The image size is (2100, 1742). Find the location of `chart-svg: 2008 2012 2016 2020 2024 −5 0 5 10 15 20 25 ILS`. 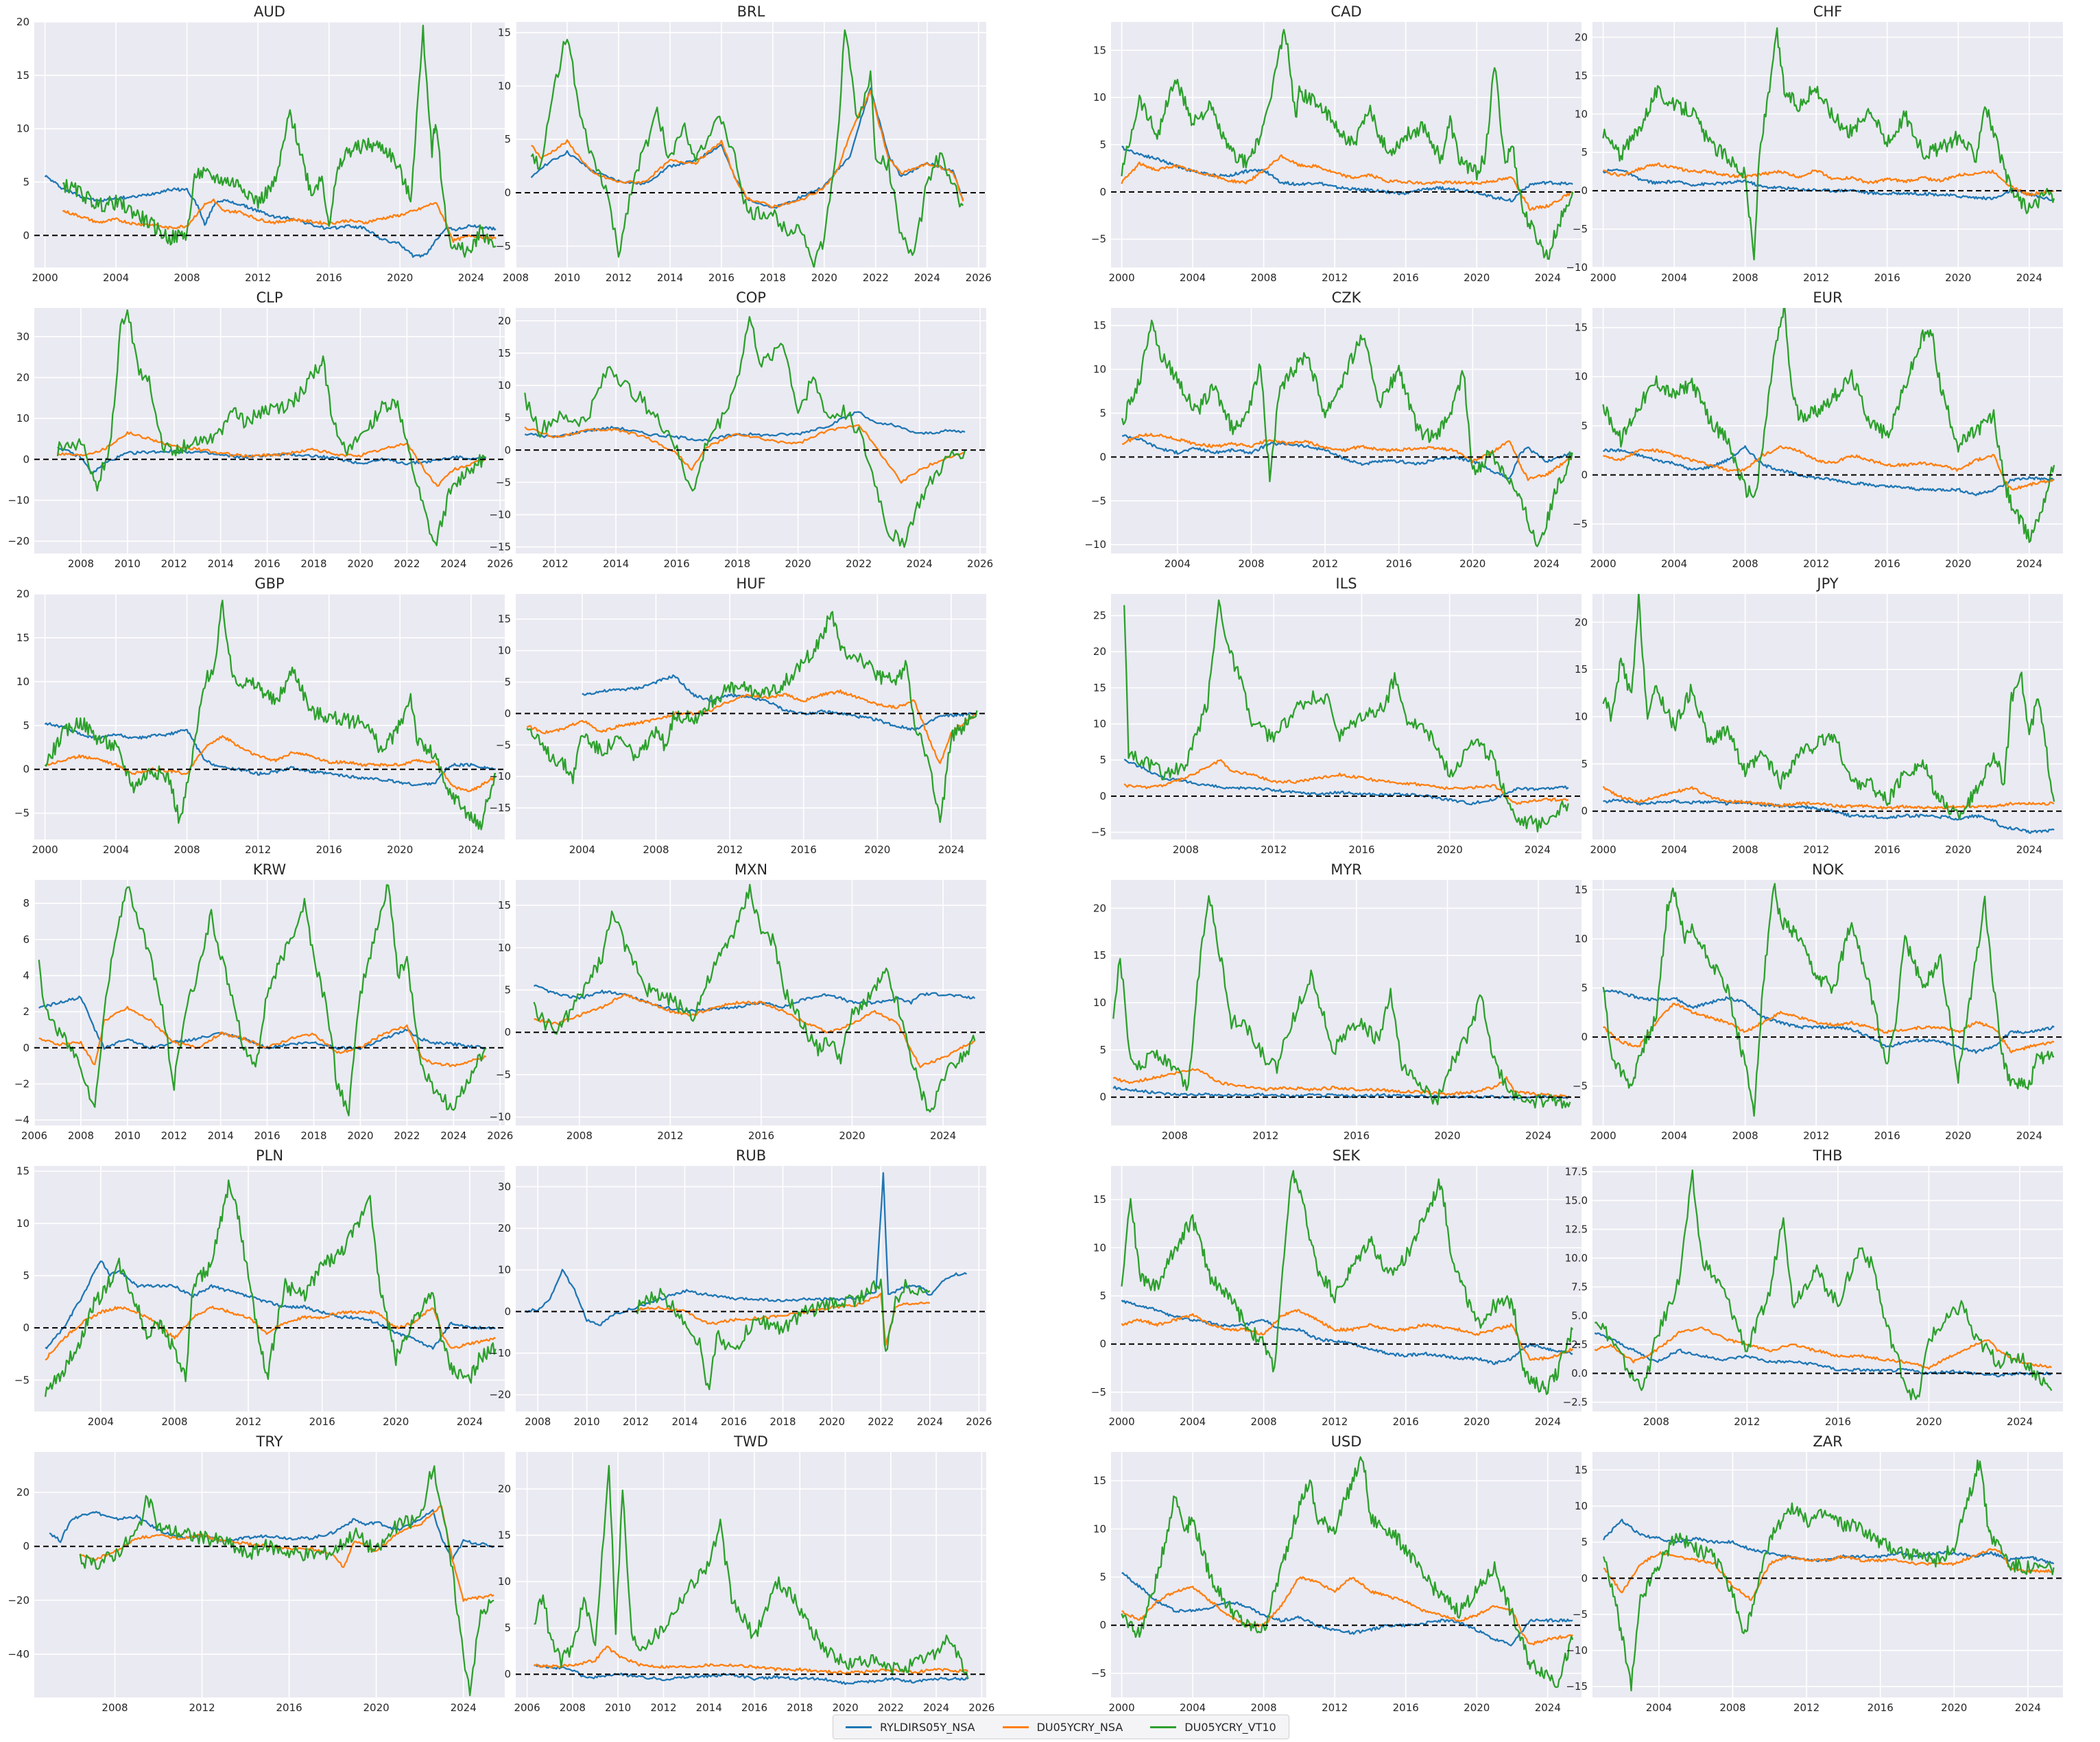

chart-svg: 2008 2012 2016 2020 2024 −5 0 5 10 15 20 25 ILS is located at coordinates (1336, 716).